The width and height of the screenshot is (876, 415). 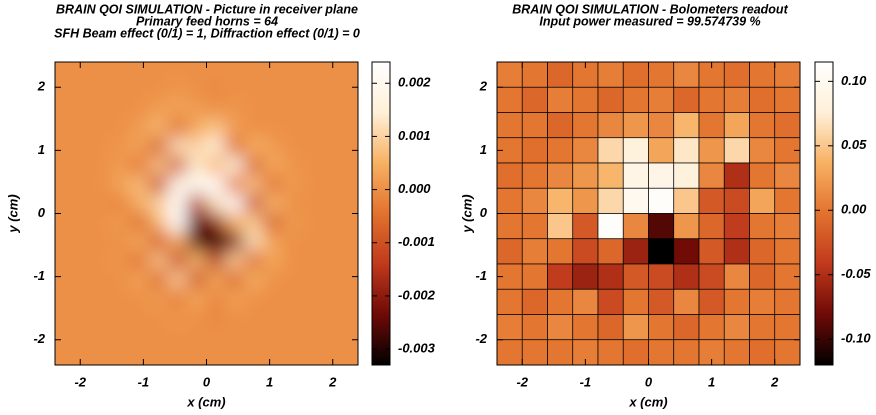 I want to click on colorbar-tick-label: -0.001, so click(x=416, y=241).